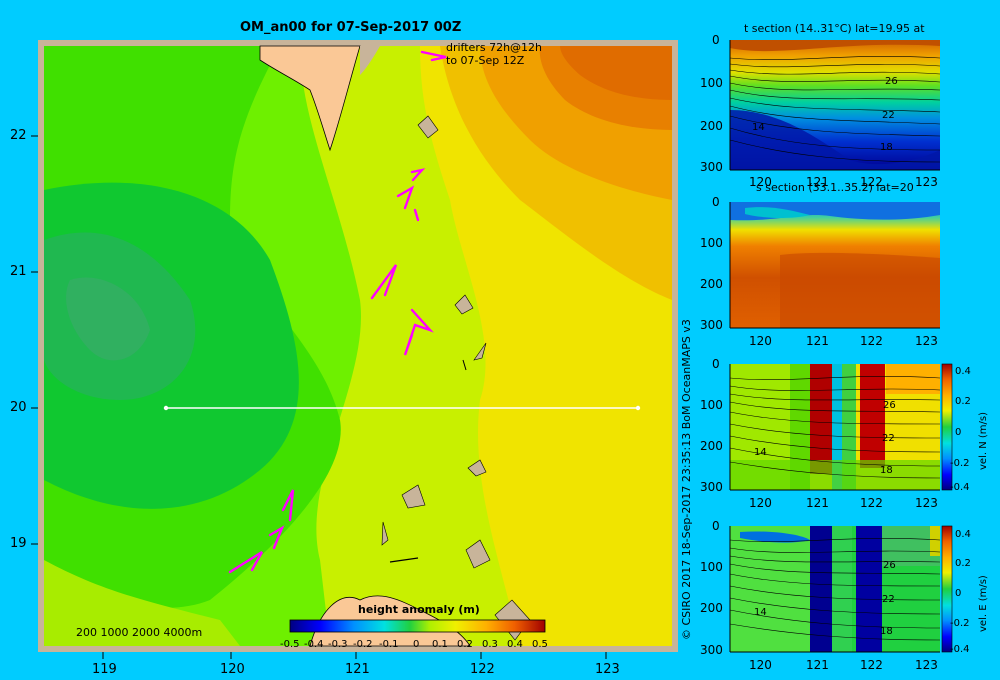  Describe the element at coordinates (351, 27) in the screenshot. I see `map-title: OM_an00 for 07-Sep-2017 00Z` at that location.